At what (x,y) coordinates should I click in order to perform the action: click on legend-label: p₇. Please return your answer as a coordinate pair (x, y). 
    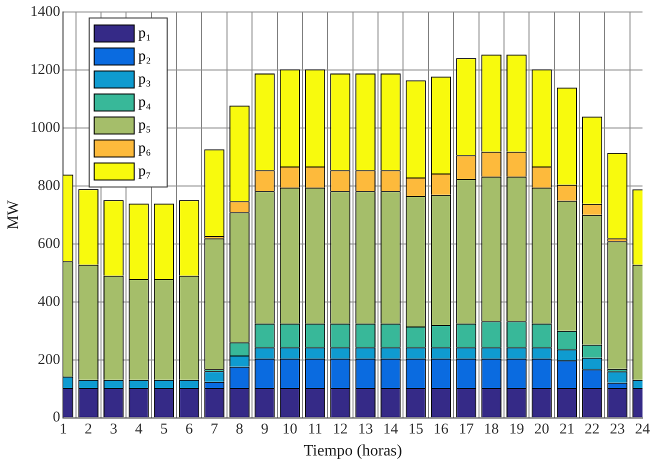
    Looking at the image, I should click on (144, 171).